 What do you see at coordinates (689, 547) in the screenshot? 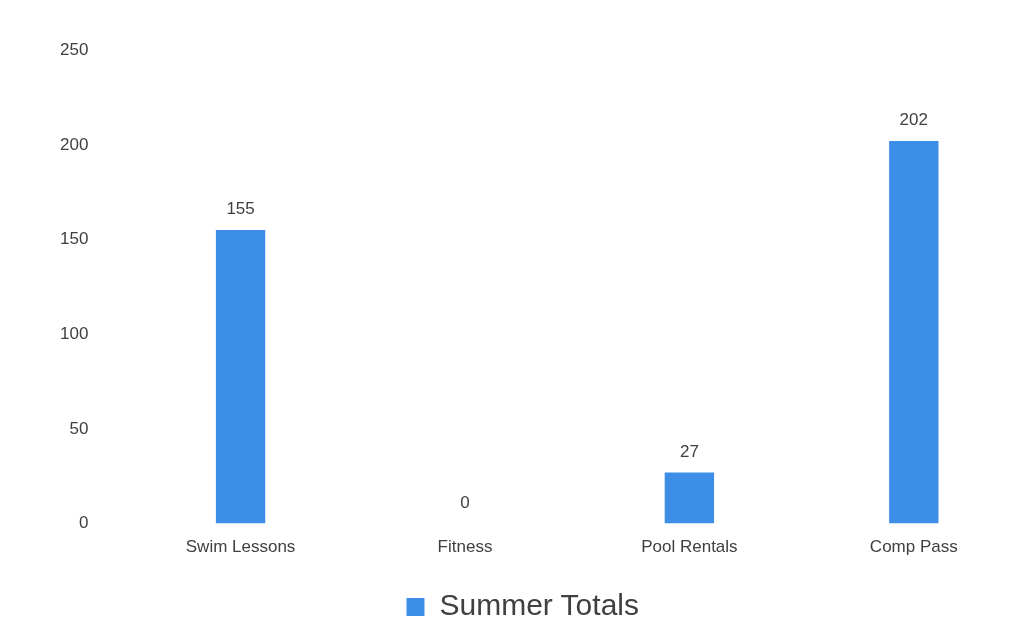
I see `x-tick-label: Pool Rentals` at bounding box center [689, 547].